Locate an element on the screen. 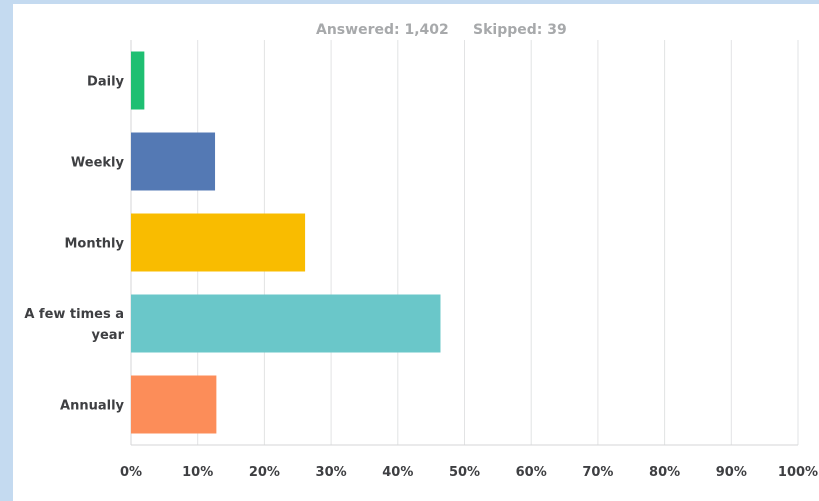  category-label: Daily is located at coordinates (105, 82).